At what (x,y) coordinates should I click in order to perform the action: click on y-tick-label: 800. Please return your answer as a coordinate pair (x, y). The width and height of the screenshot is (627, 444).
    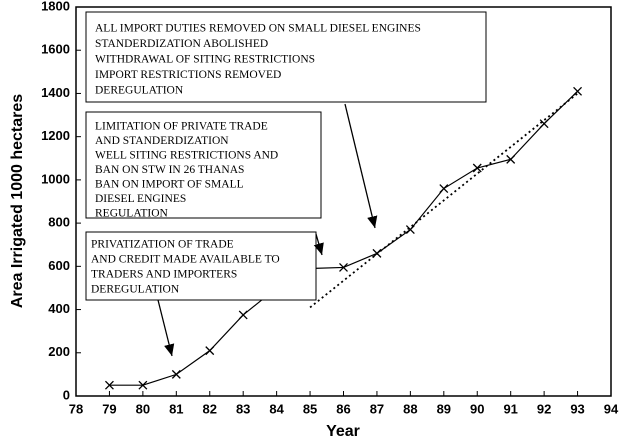
    Looking at the image, I should click on (59, 222).